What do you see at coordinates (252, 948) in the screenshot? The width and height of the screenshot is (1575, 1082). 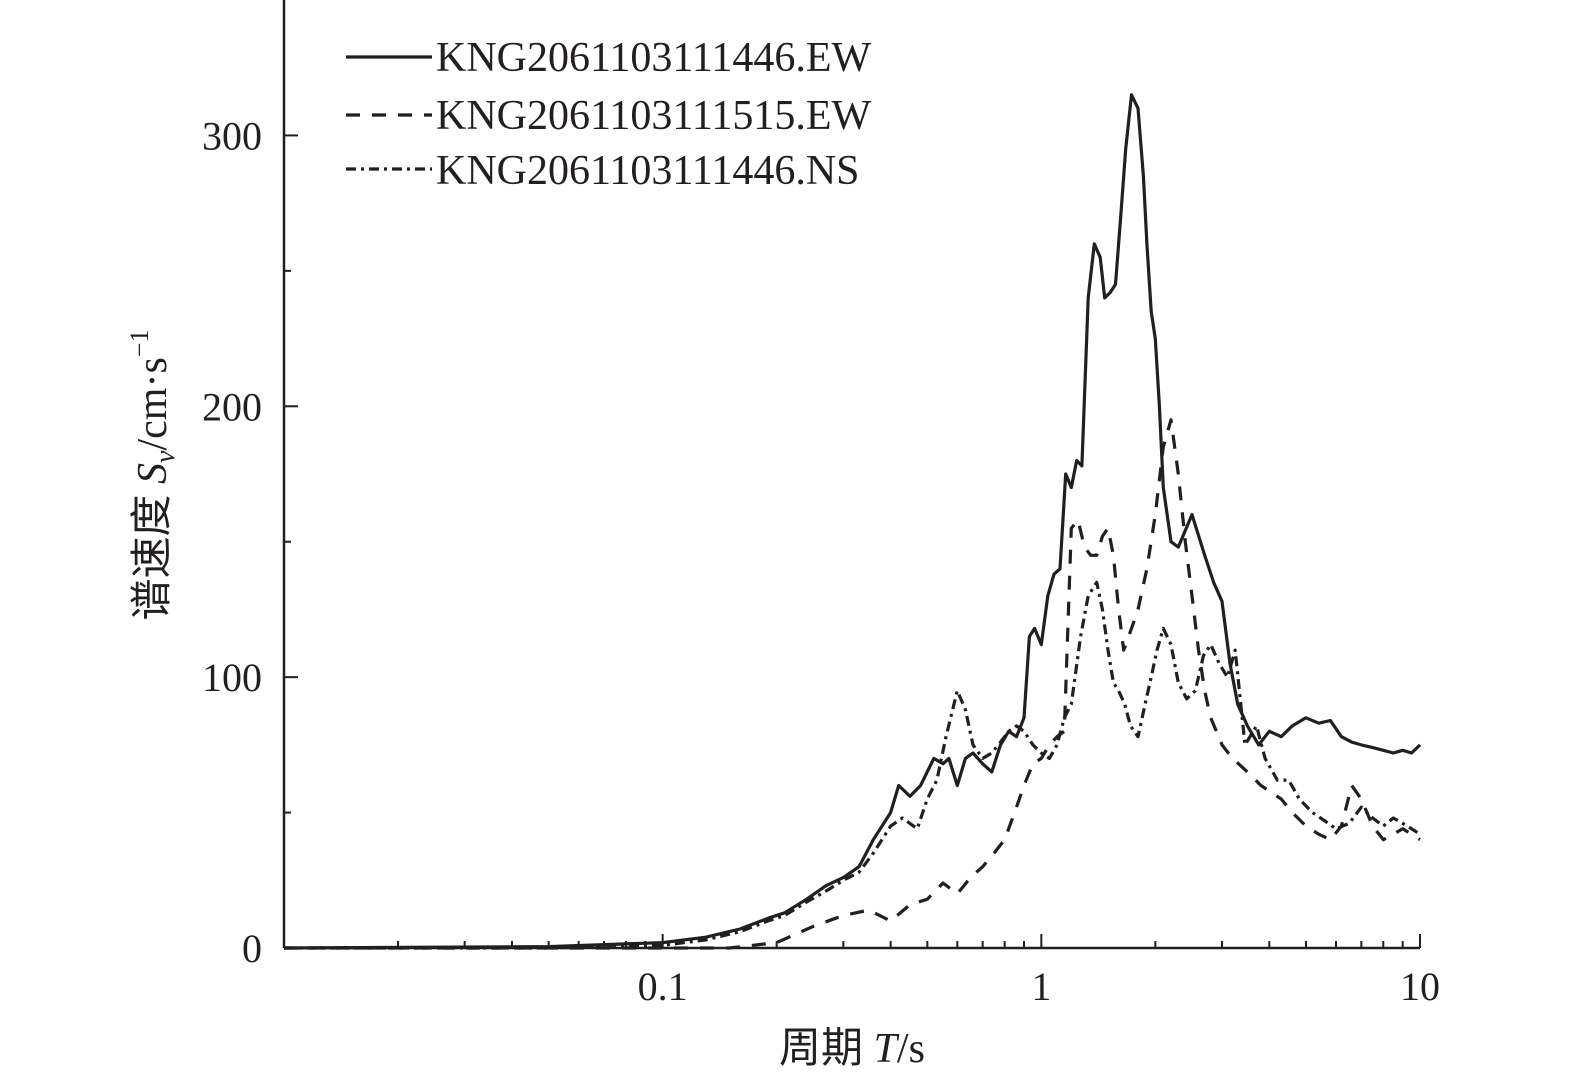 I see `y-tick-label: 0` at bounding box center [252, 948].